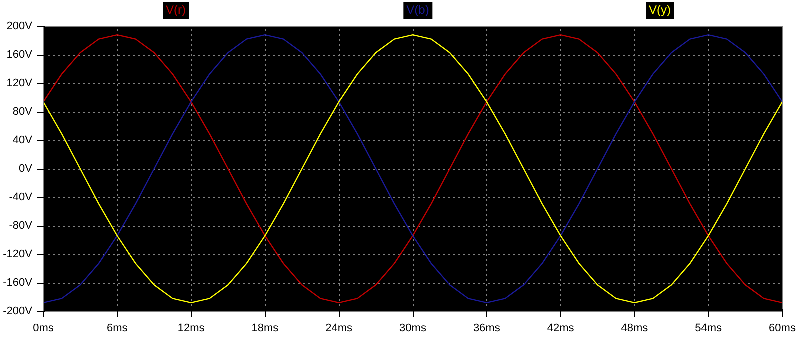  What do you see at coordinates (18, 312) in the screenshot?
I see `y-tick-label: -200V` at bounding box center [18, 312].